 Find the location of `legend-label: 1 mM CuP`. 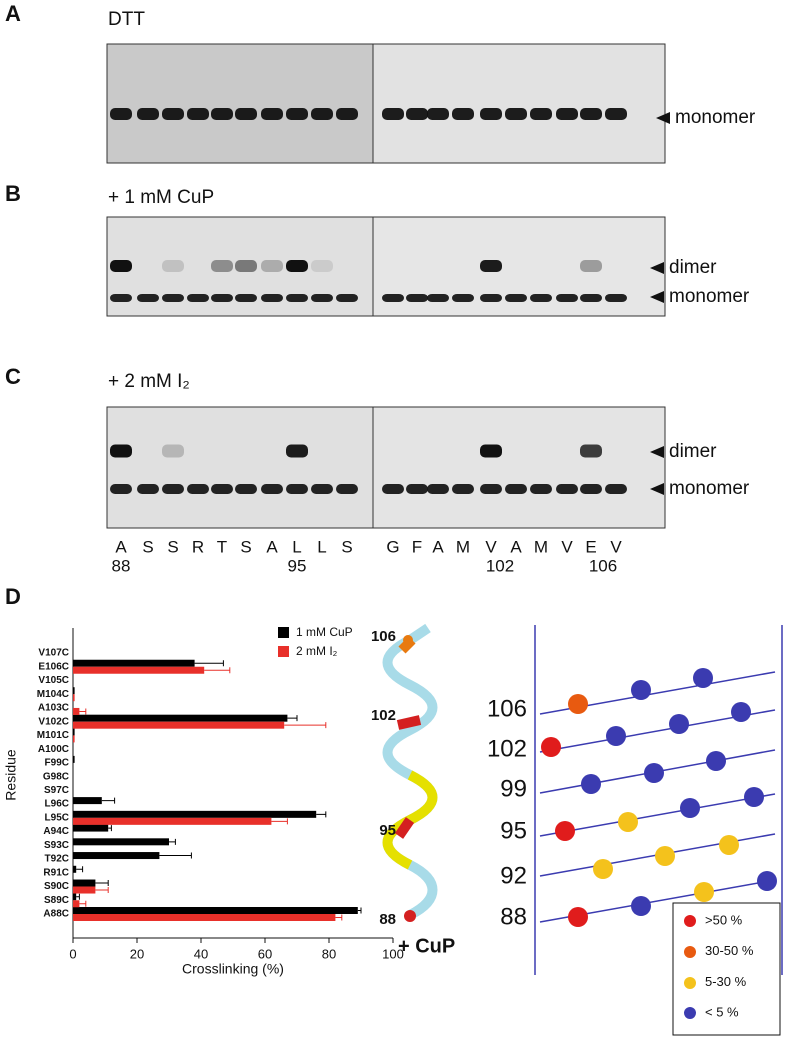

legend-label: 1 mM CuP is located at coordinates (324, 632).